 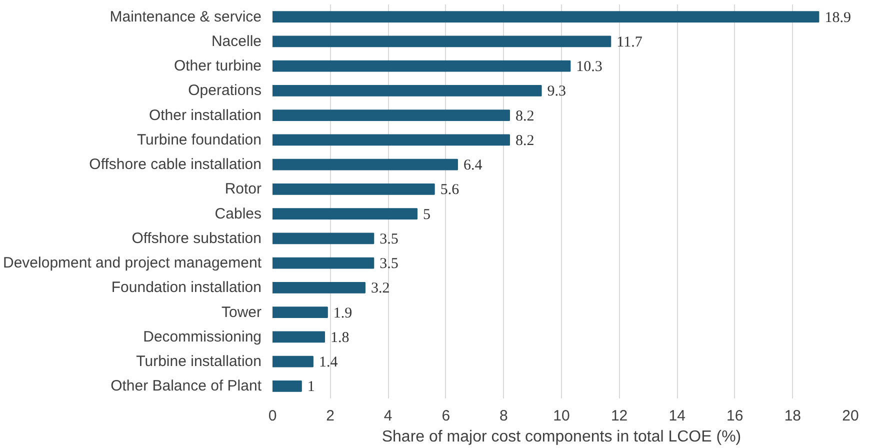 I want to click on data-label: 1.9, so click(x=342, y=313).